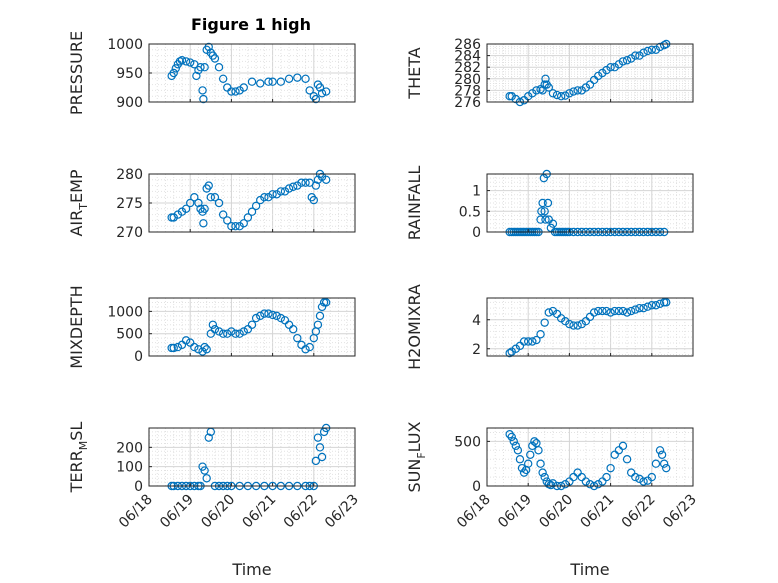  Describe the element at coordinates (125, 45) in the screenshot. I see `y-tick-label: 1000` at that location.